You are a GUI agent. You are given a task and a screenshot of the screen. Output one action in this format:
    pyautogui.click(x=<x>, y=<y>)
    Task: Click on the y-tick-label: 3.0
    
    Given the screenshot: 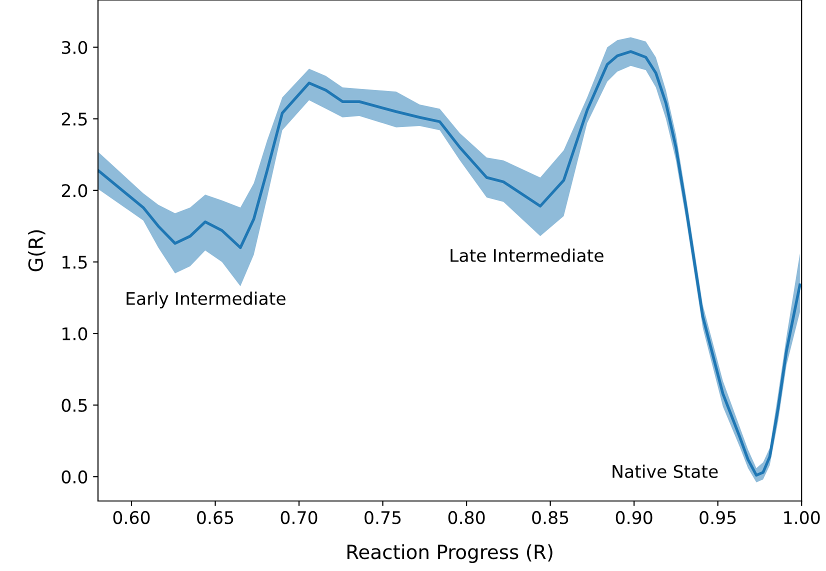 What is the action you would take?
    pyautogui.click(x=75, y=47)
    